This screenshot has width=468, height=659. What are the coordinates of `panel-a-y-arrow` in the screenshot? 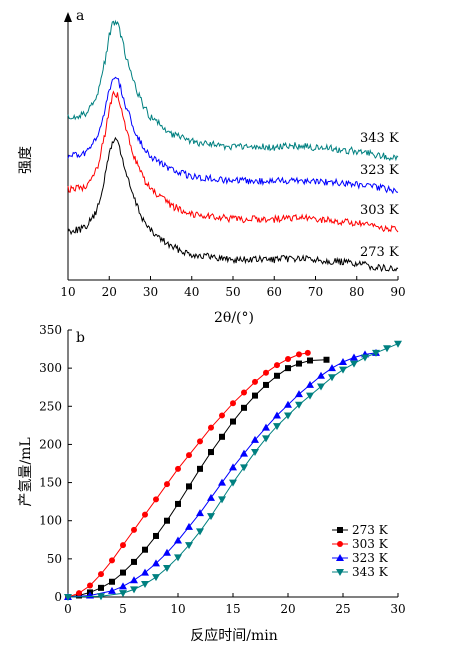 It's located at (68, 17).